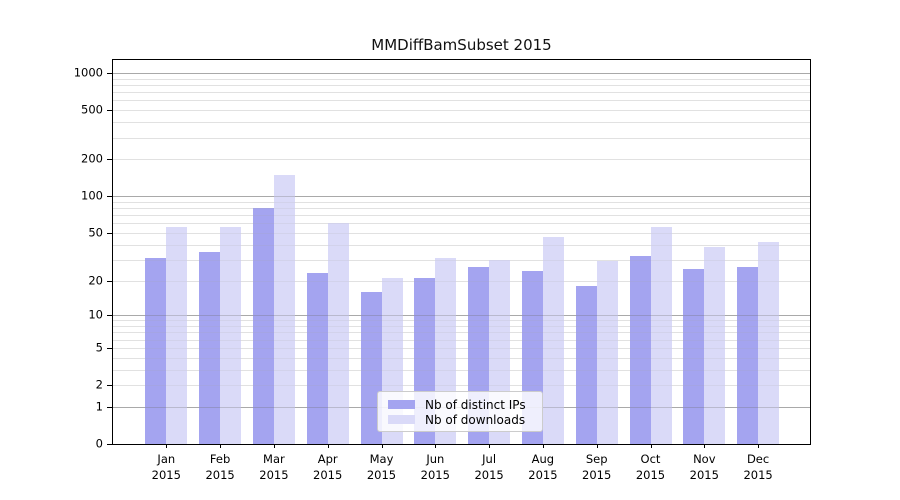  I want to click on bar-downloads-oct, so click(661, 335).